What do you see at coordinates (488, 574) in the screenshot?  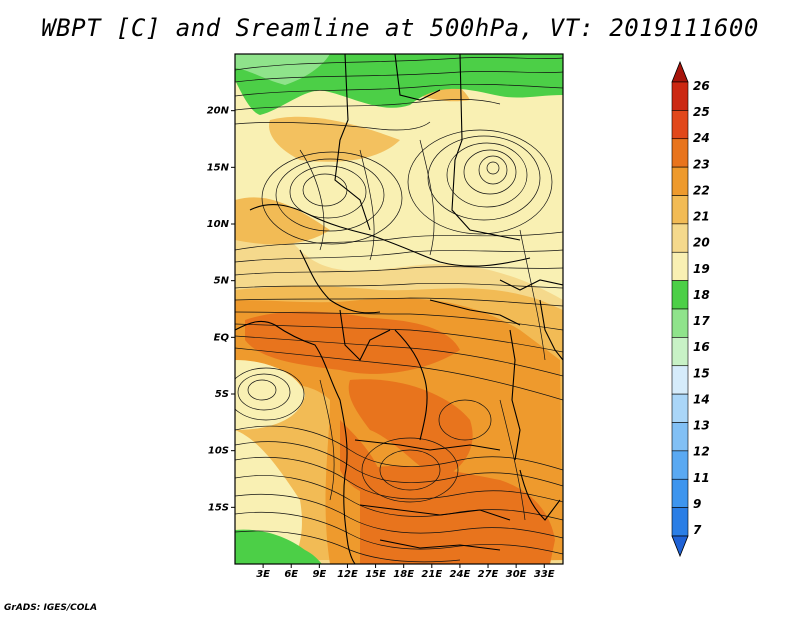 I see `lon-tick-label: 27E` at bounding box center [488, 574].